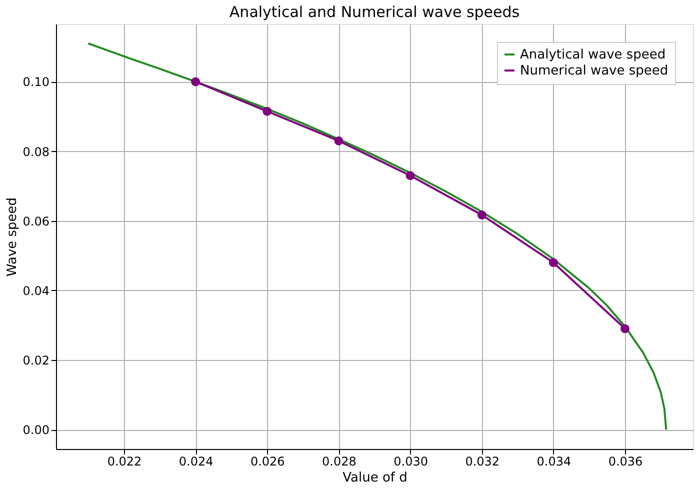 This screenshot has width=698, height=489. I want to click on chart-title: Analytical and Numerical wave speeds, so click(374, 12).